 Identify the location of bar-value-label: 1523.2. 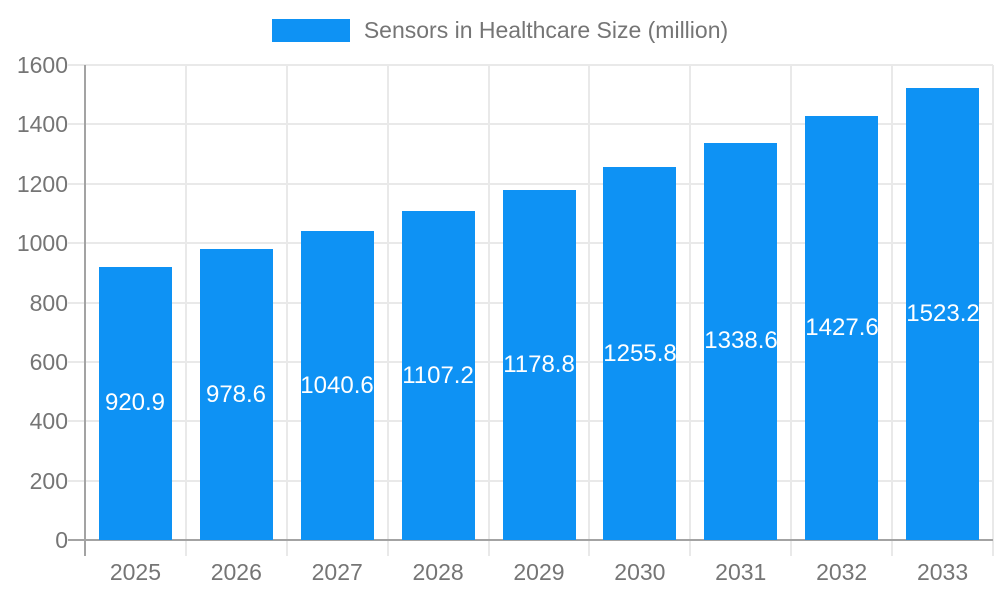
(943, 313).